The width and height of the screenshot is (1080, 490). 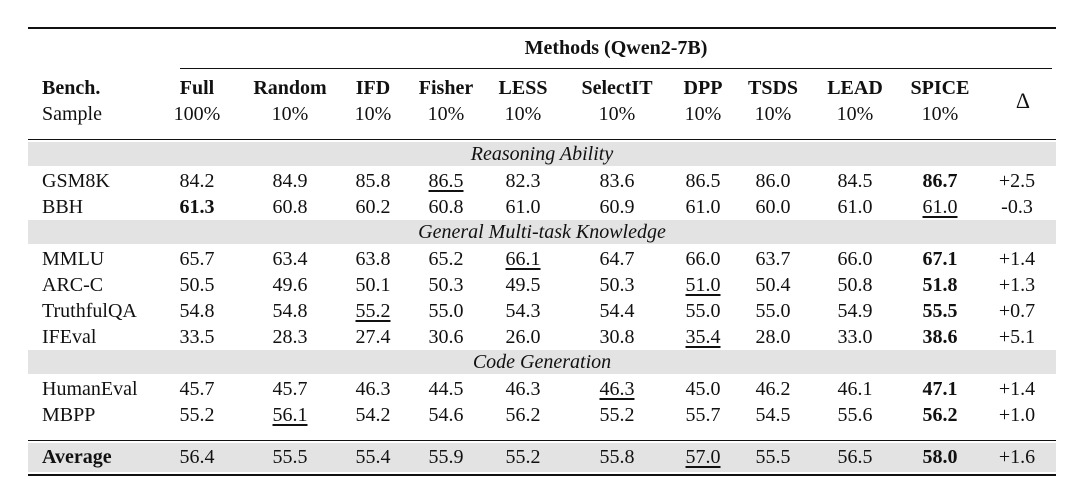 What do you see at coordinates (773, 311) in the screenshot?
I see `score-cell: 55.0` at bounding box center [773, 311].